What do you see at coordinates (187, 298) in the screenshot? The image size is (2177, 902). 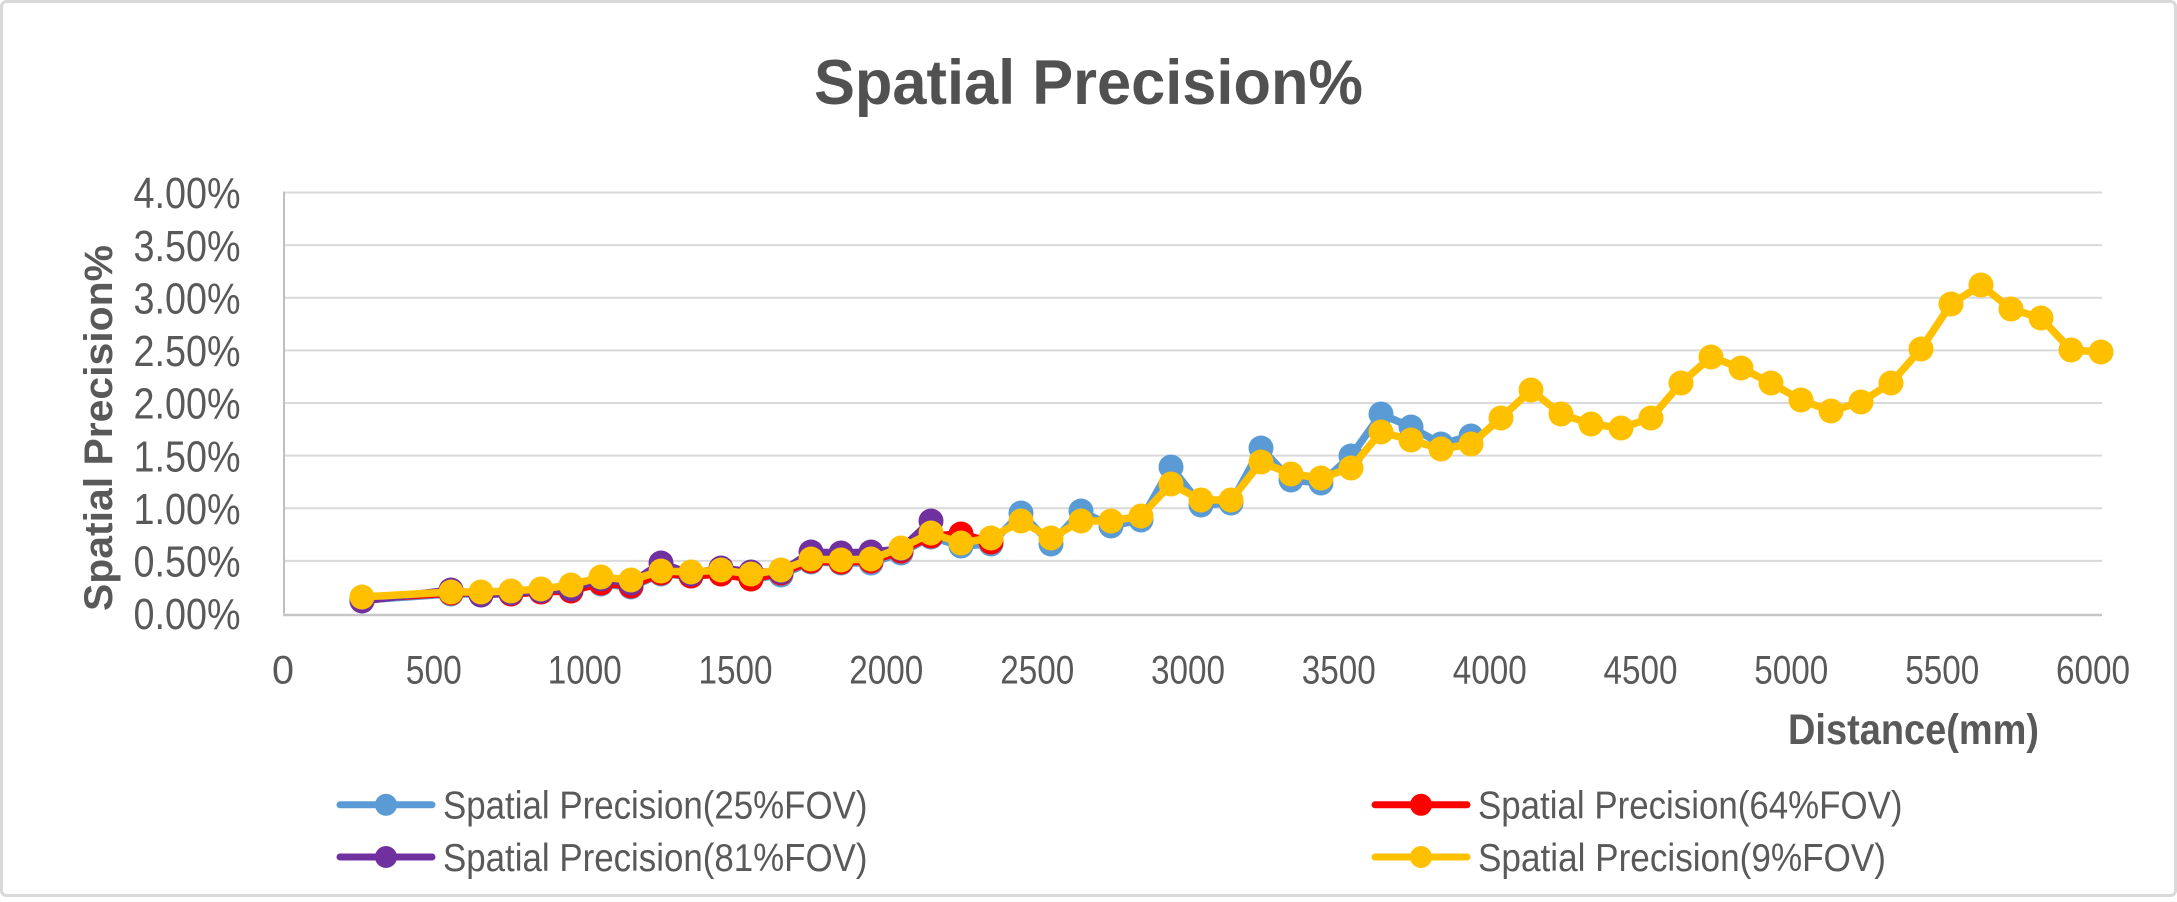 I see `svg-text: 3.00%` at bounding box center [187, 298].